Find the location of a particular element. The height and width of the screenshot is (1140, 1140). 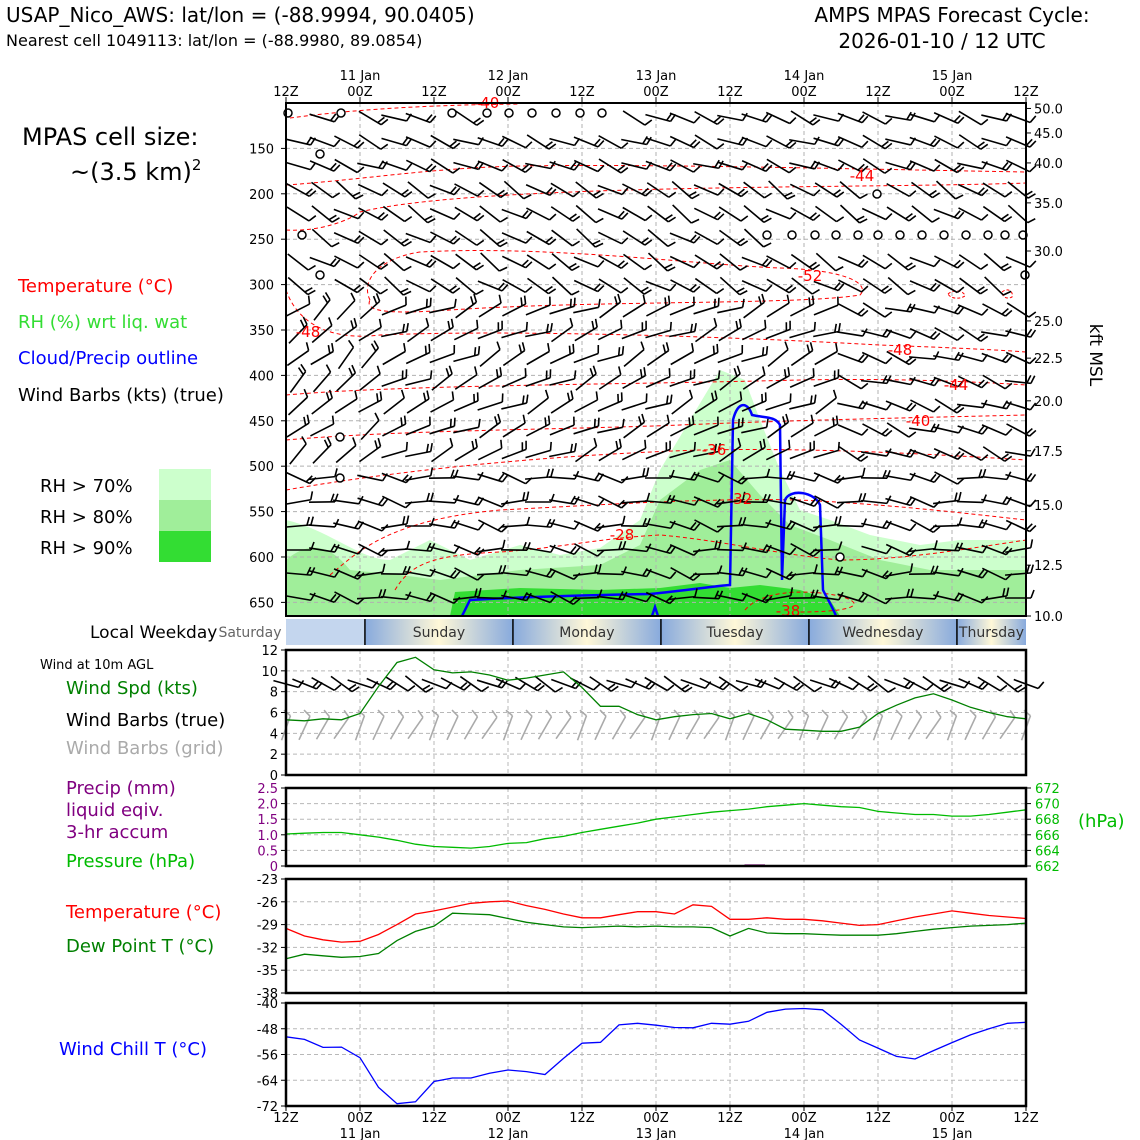

pressure-tick-label: 662 is located at coordinates (1047, 867).